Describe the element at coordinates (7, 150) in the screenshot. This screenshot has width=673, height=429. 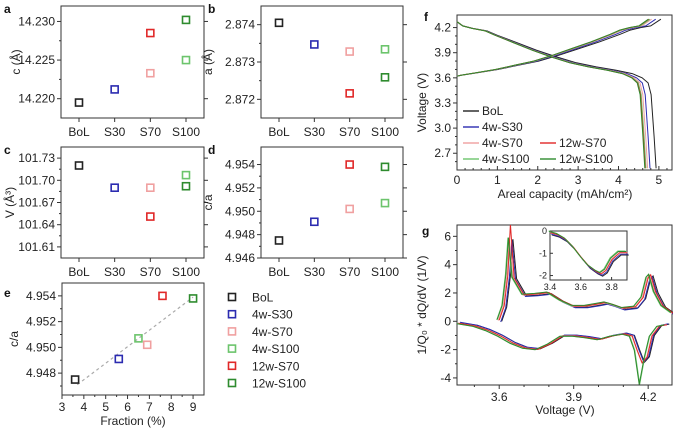
I see `panel-label: c` at that location.